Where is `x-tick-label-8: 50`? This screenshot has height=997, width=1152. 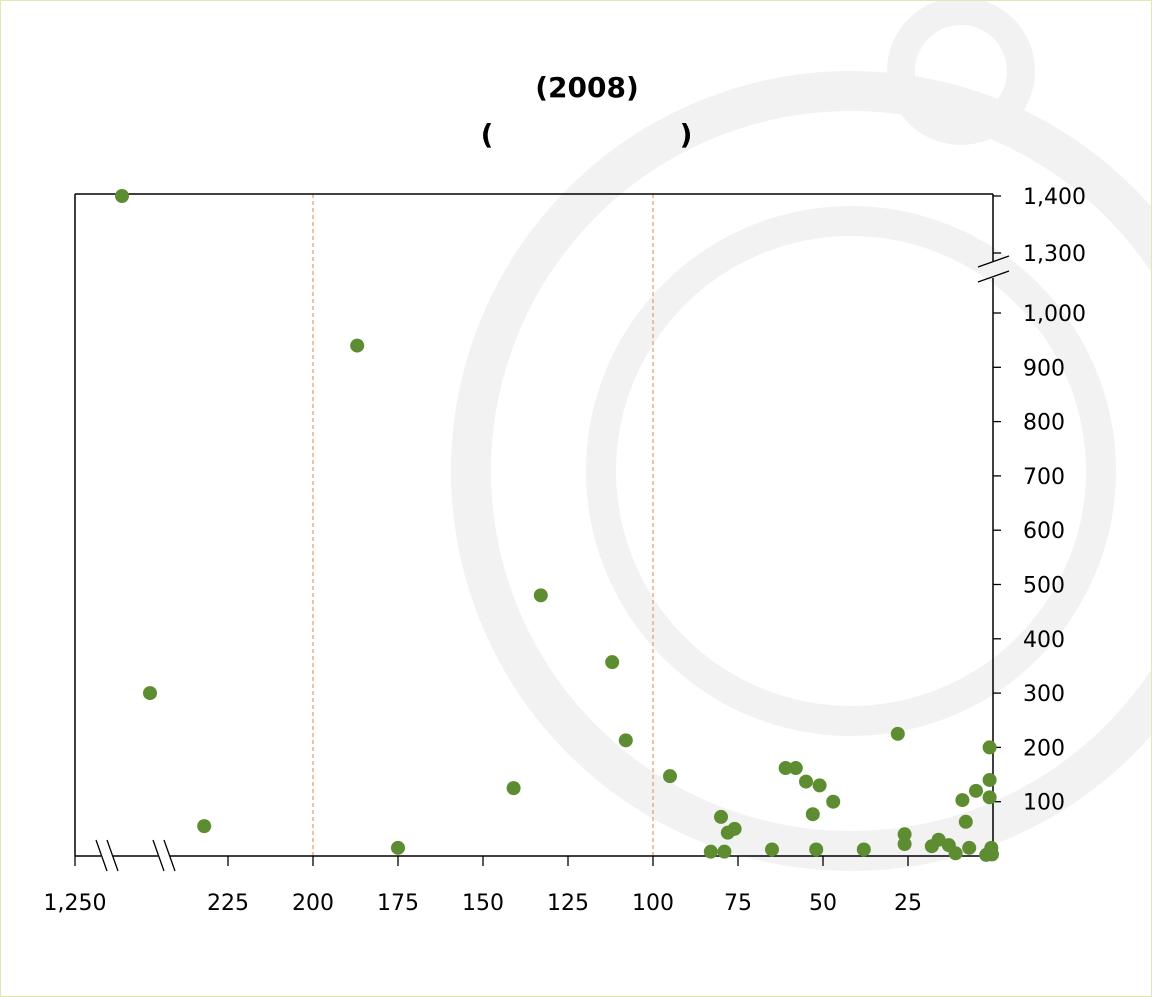 x-tick-label-8: 50 is located at coordinates (823, 903).